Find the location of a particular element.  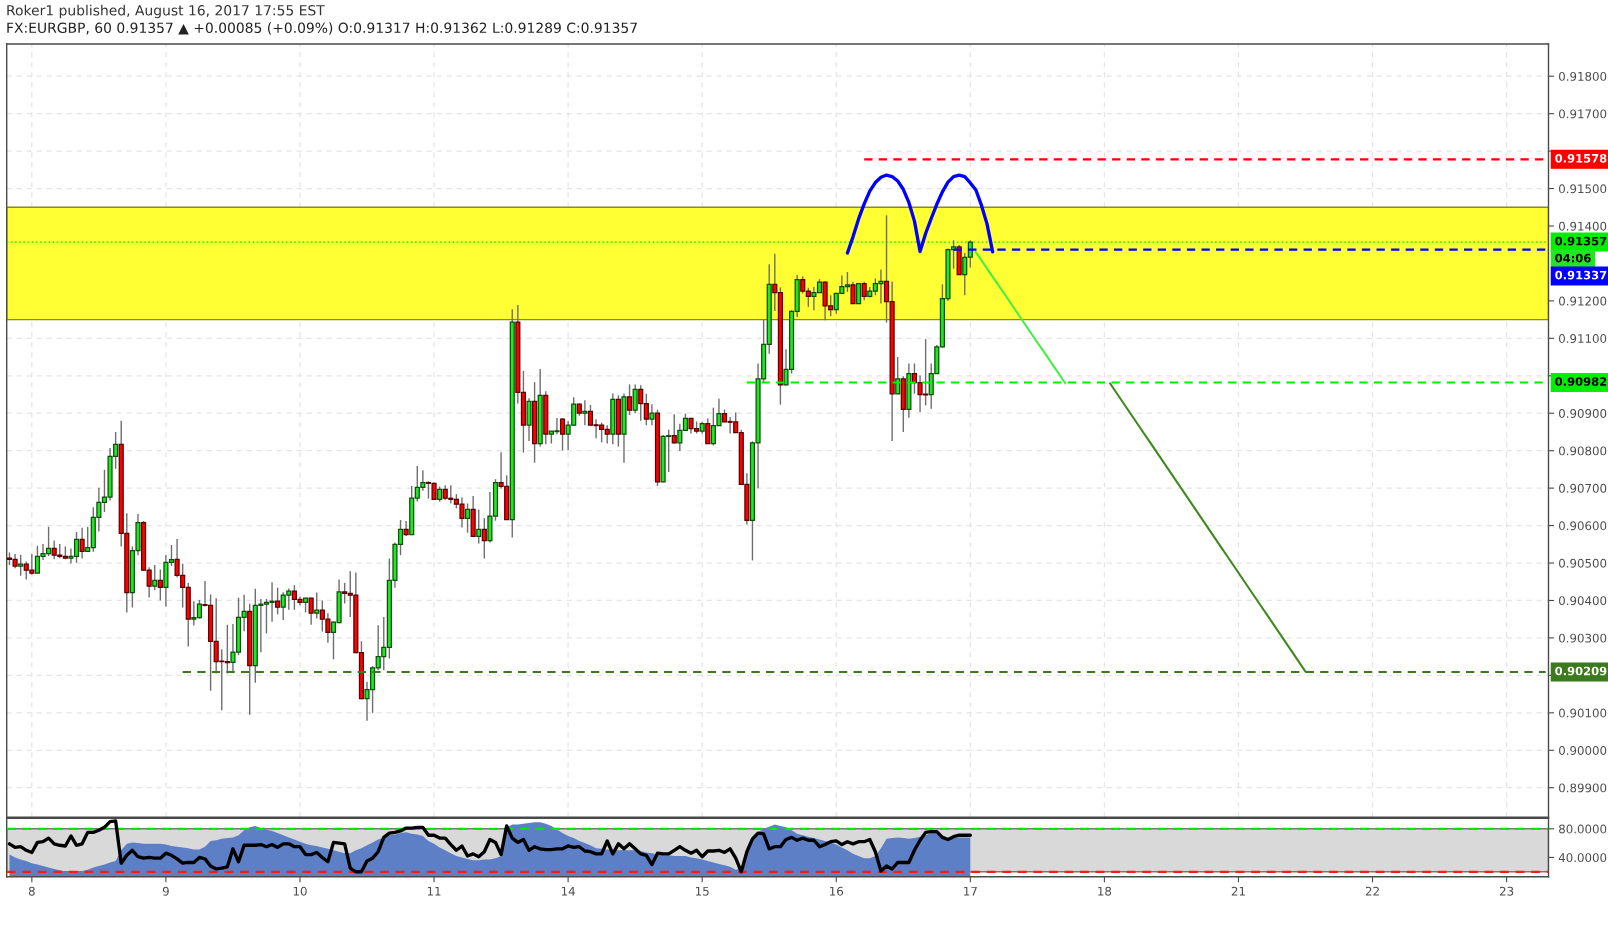

x-tick-label: 17 is located at coordinates (970, 891).